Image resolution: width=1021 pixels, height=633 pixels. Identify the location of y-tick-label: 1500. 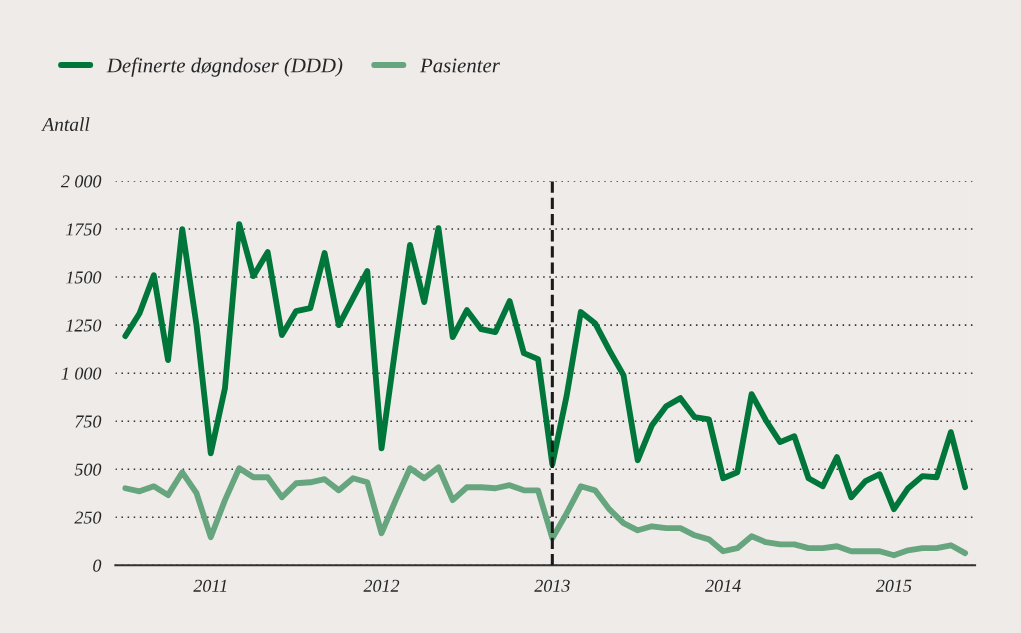
(84, 277).